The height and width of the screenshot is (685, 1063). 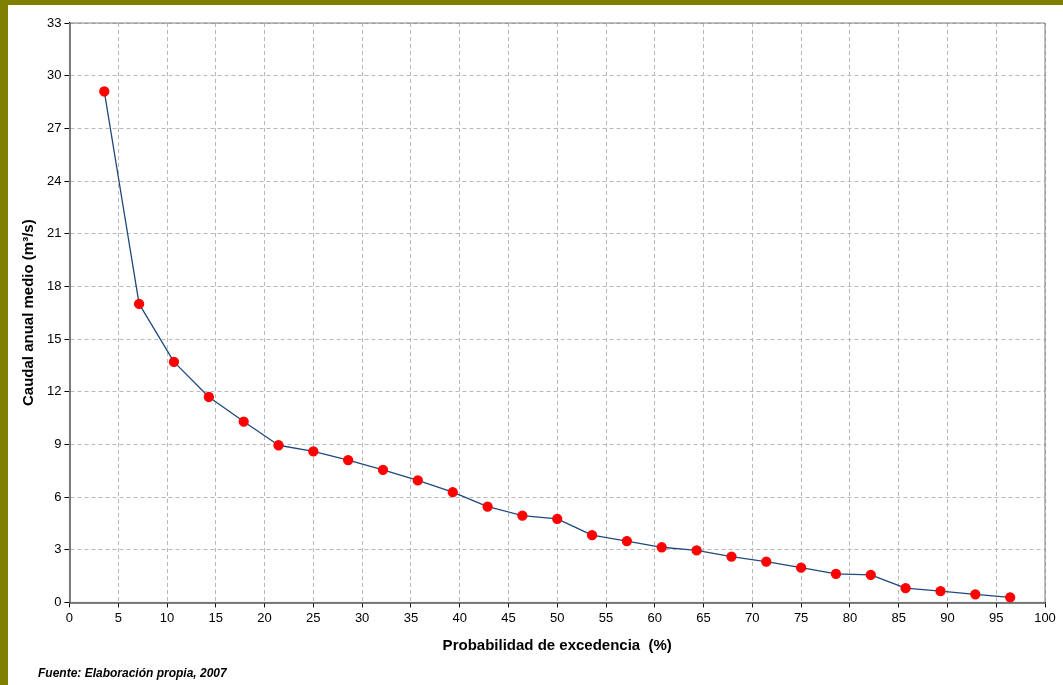 I want to click on x-tick-label: 95, so click(x=996, y=617).